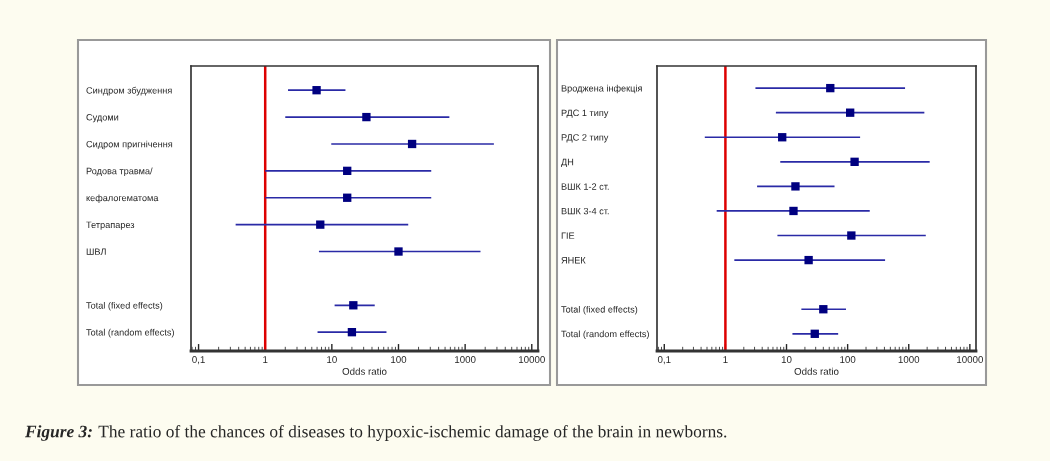 The width and height of the screenshot is (1050, 461). I want to click on caption: Figure 3:, so click(58, 433).